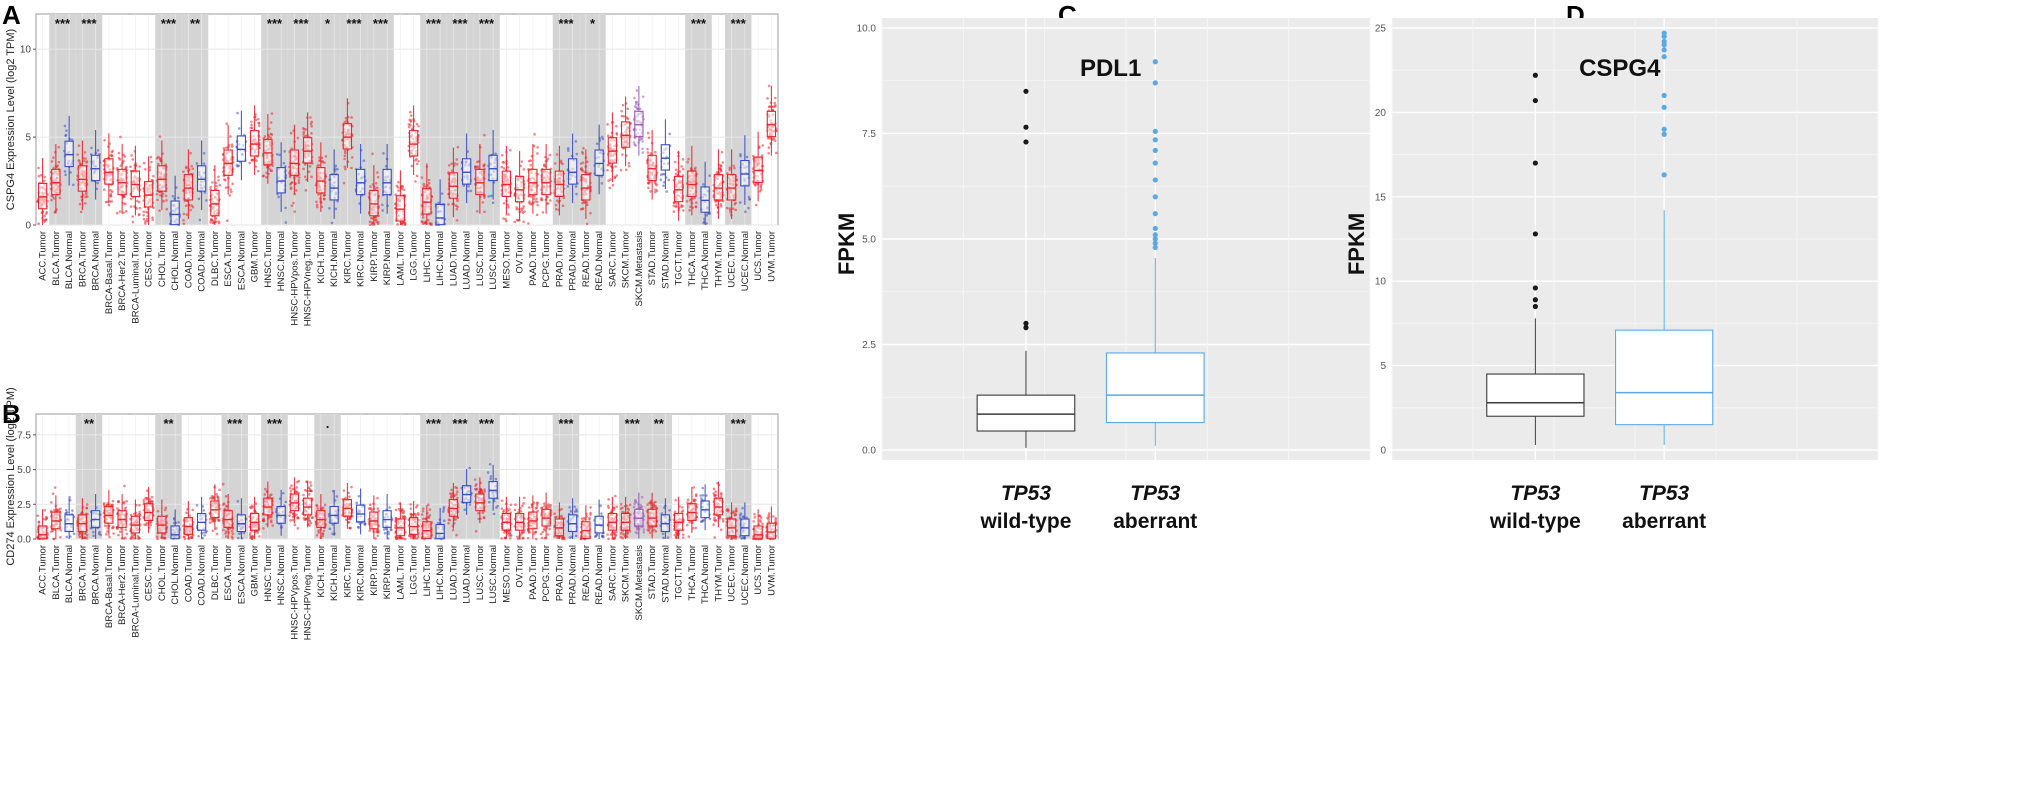 The width and height of the screenshot is (2029, 808). What do you see at coordinates (109, 586) in the screenshot?
I see `category-label: BRCA-Basal.Tumor` at bounding box center [109, 586].